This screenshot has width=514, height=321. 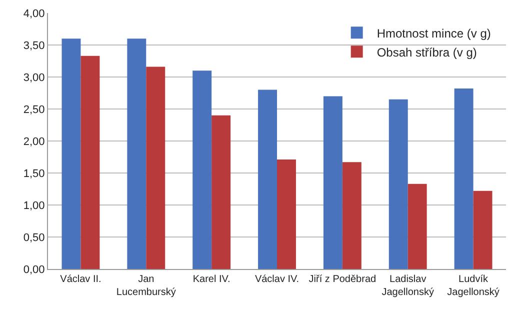 I want to click on x-tick-label: Karel IV., so click(x=211, y=279).